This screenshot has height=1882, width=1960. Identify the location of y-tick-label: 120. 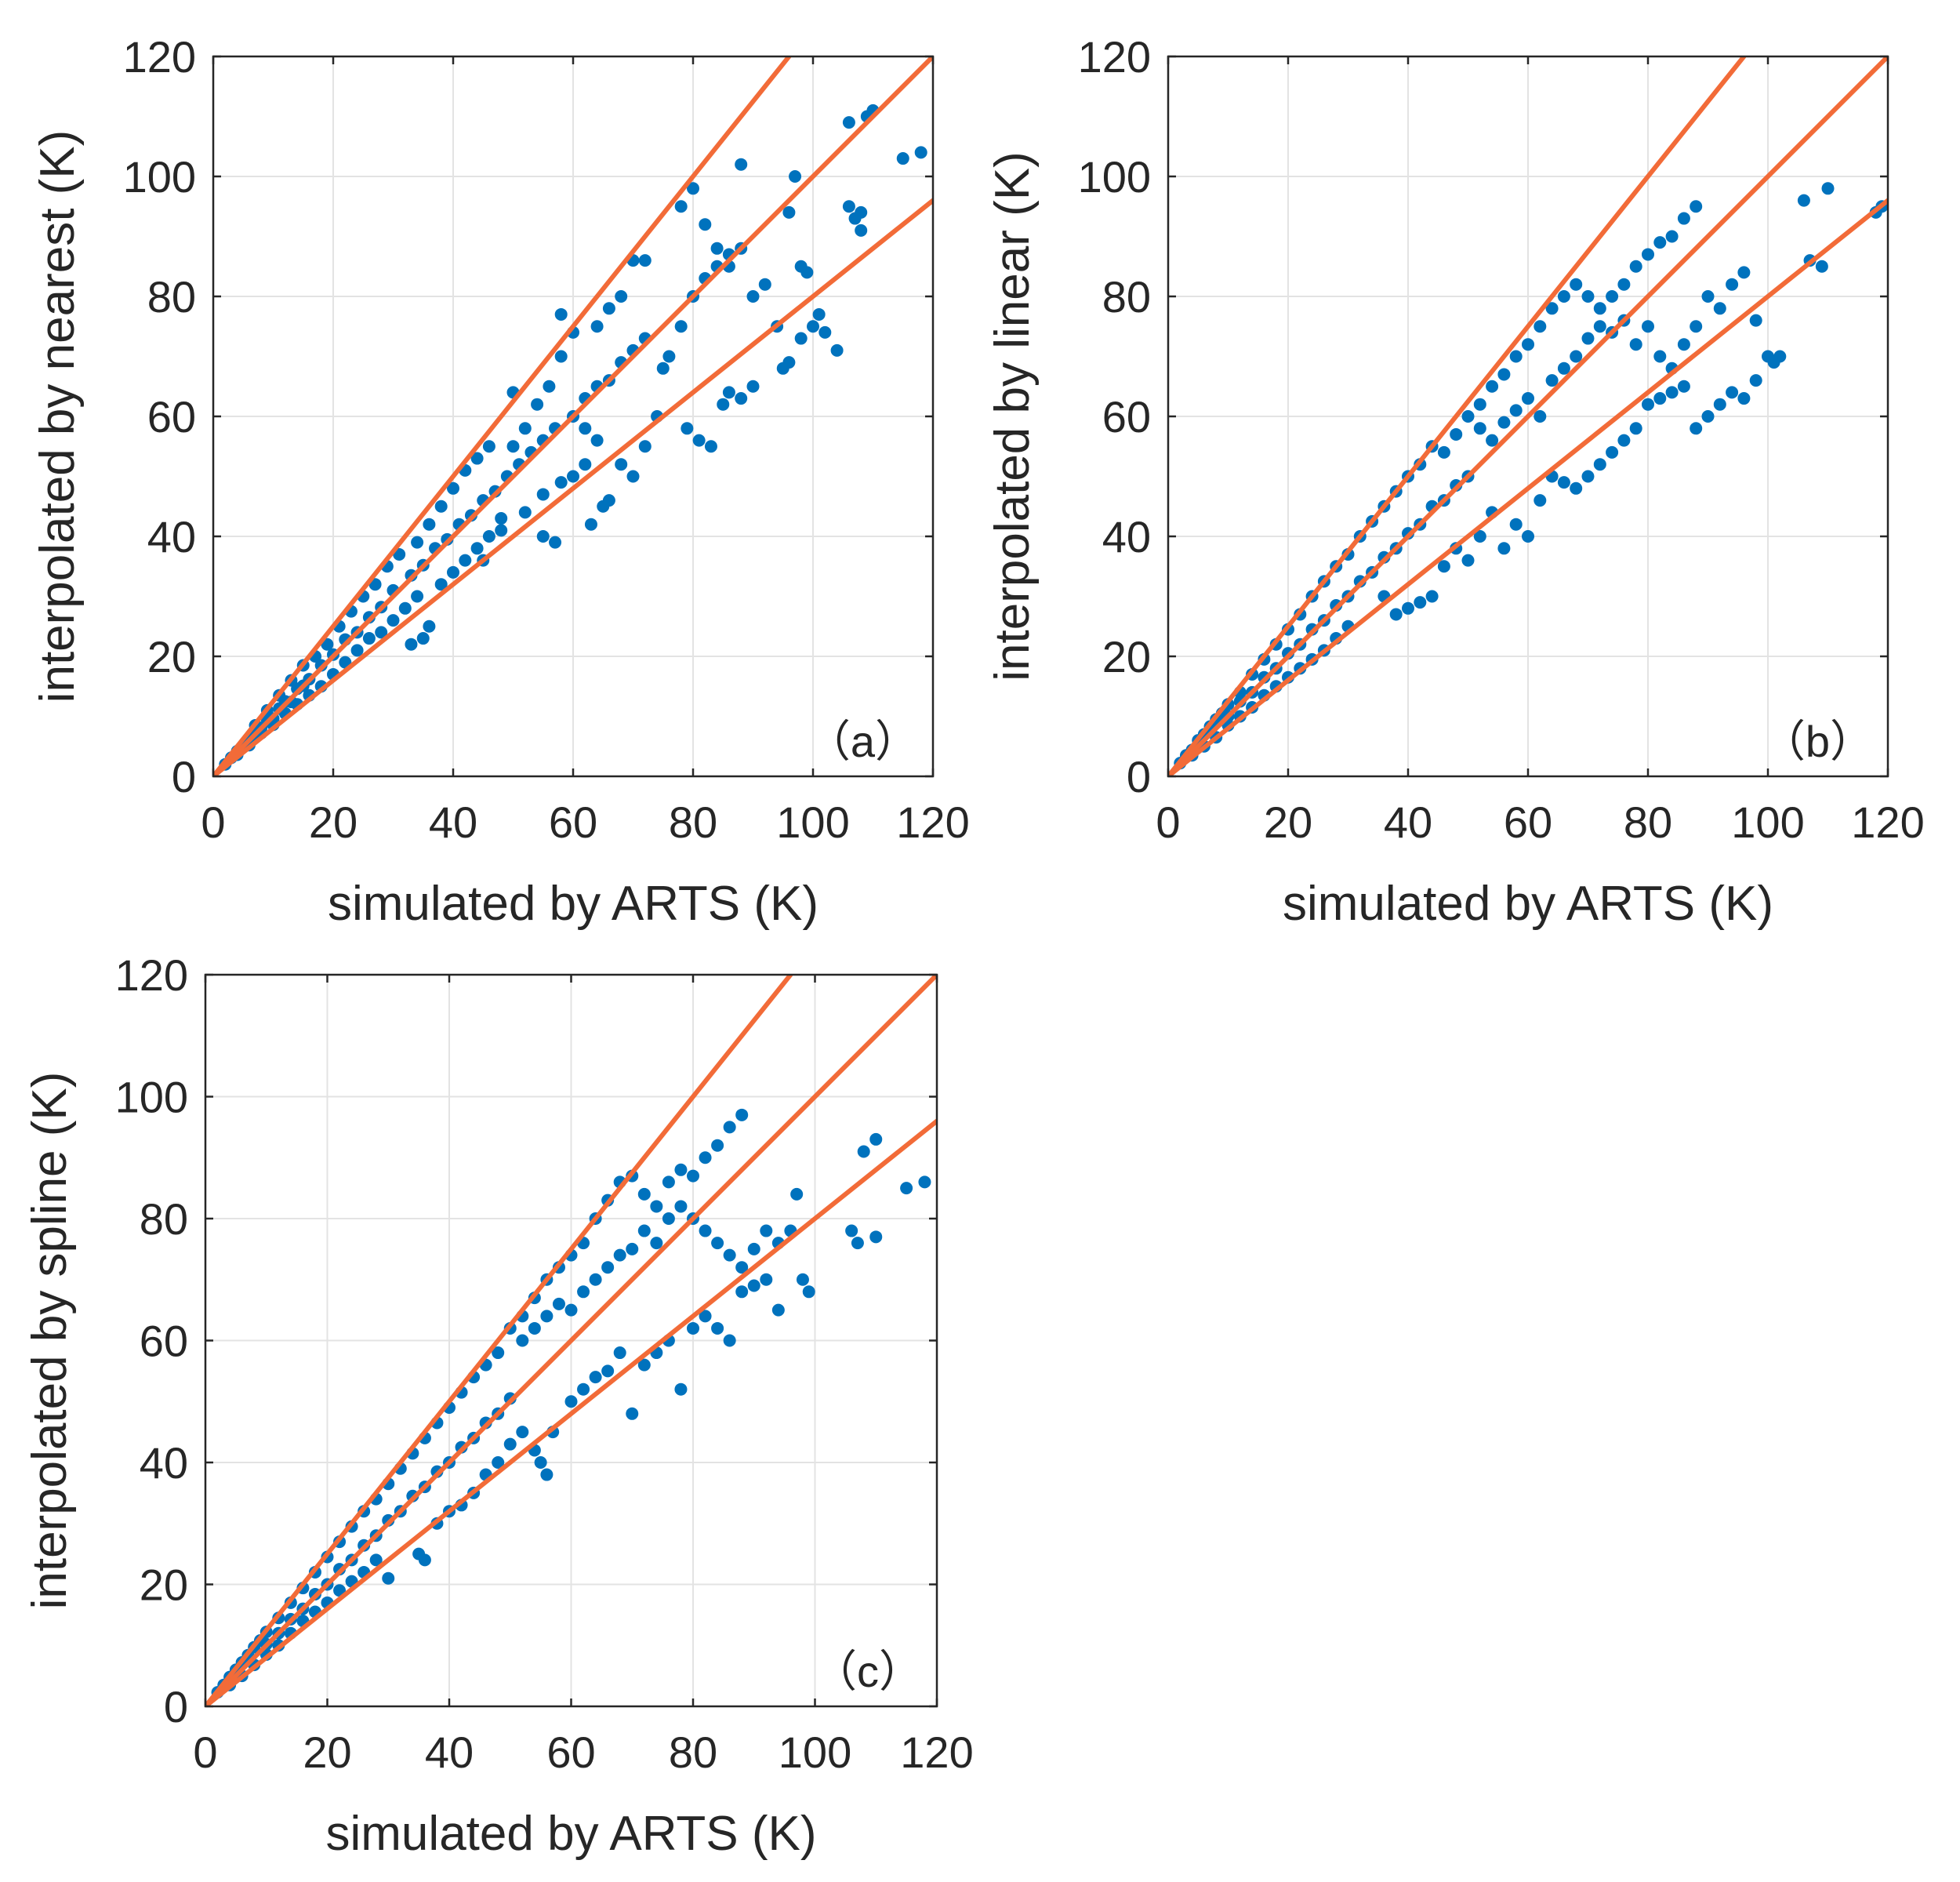
(151, 975).